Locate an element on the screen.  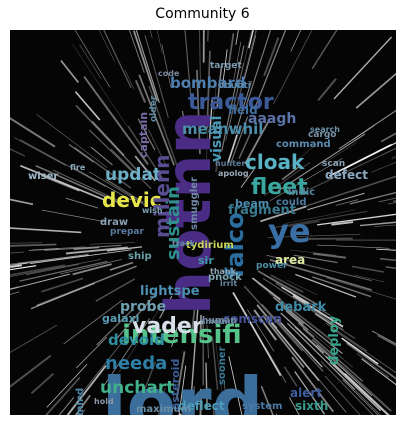
word-sixth: sixth is located at coordinates (312, 406).